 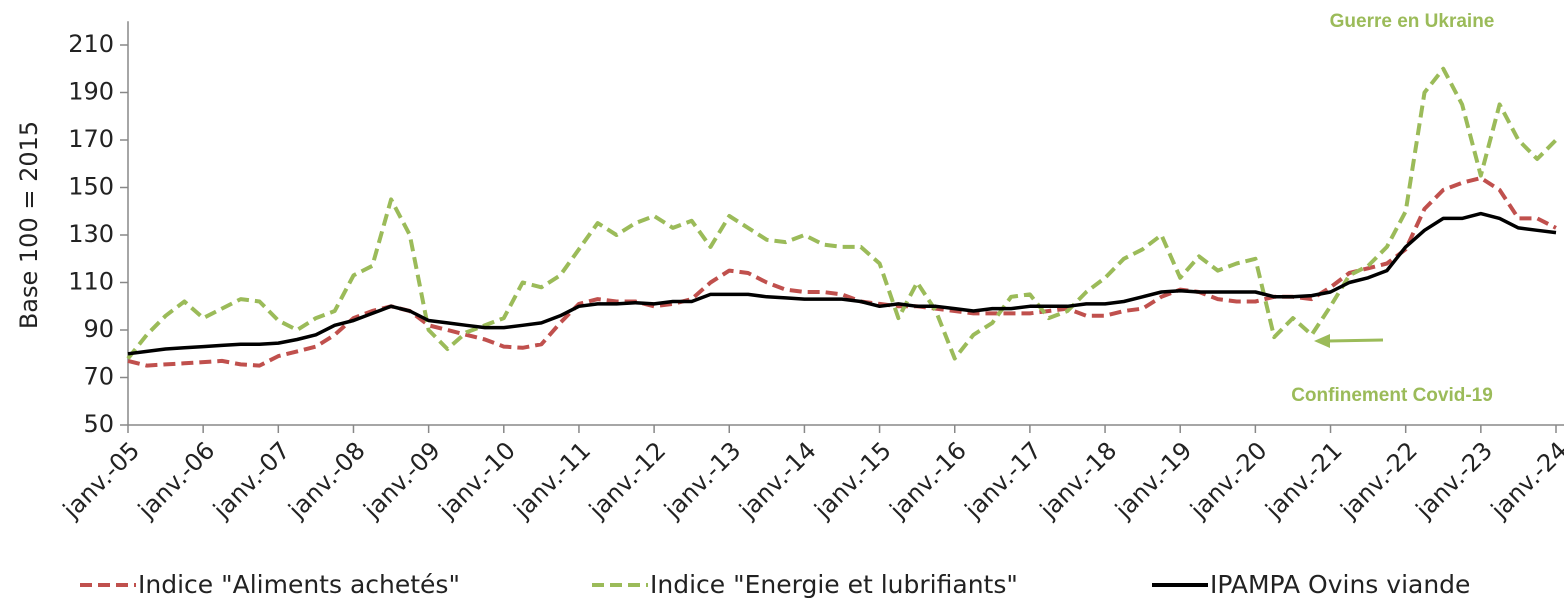 I want to click on x-tick-label: janv.-15, so click(x=853, y=480).